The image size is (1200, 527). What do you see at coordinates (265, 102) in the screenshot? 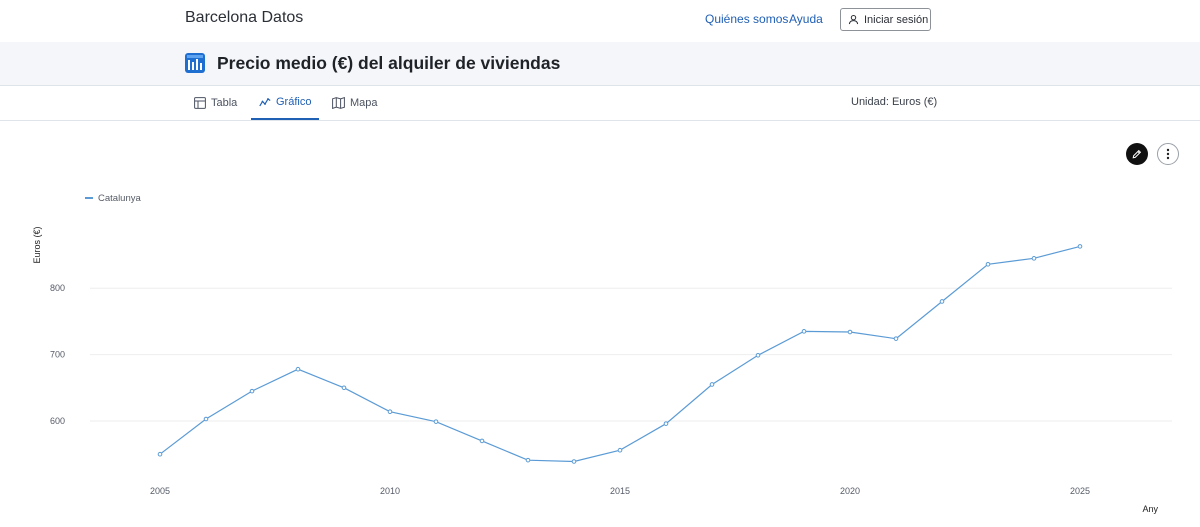
I see `line-chart-icon` at bounding box center [265, 102].